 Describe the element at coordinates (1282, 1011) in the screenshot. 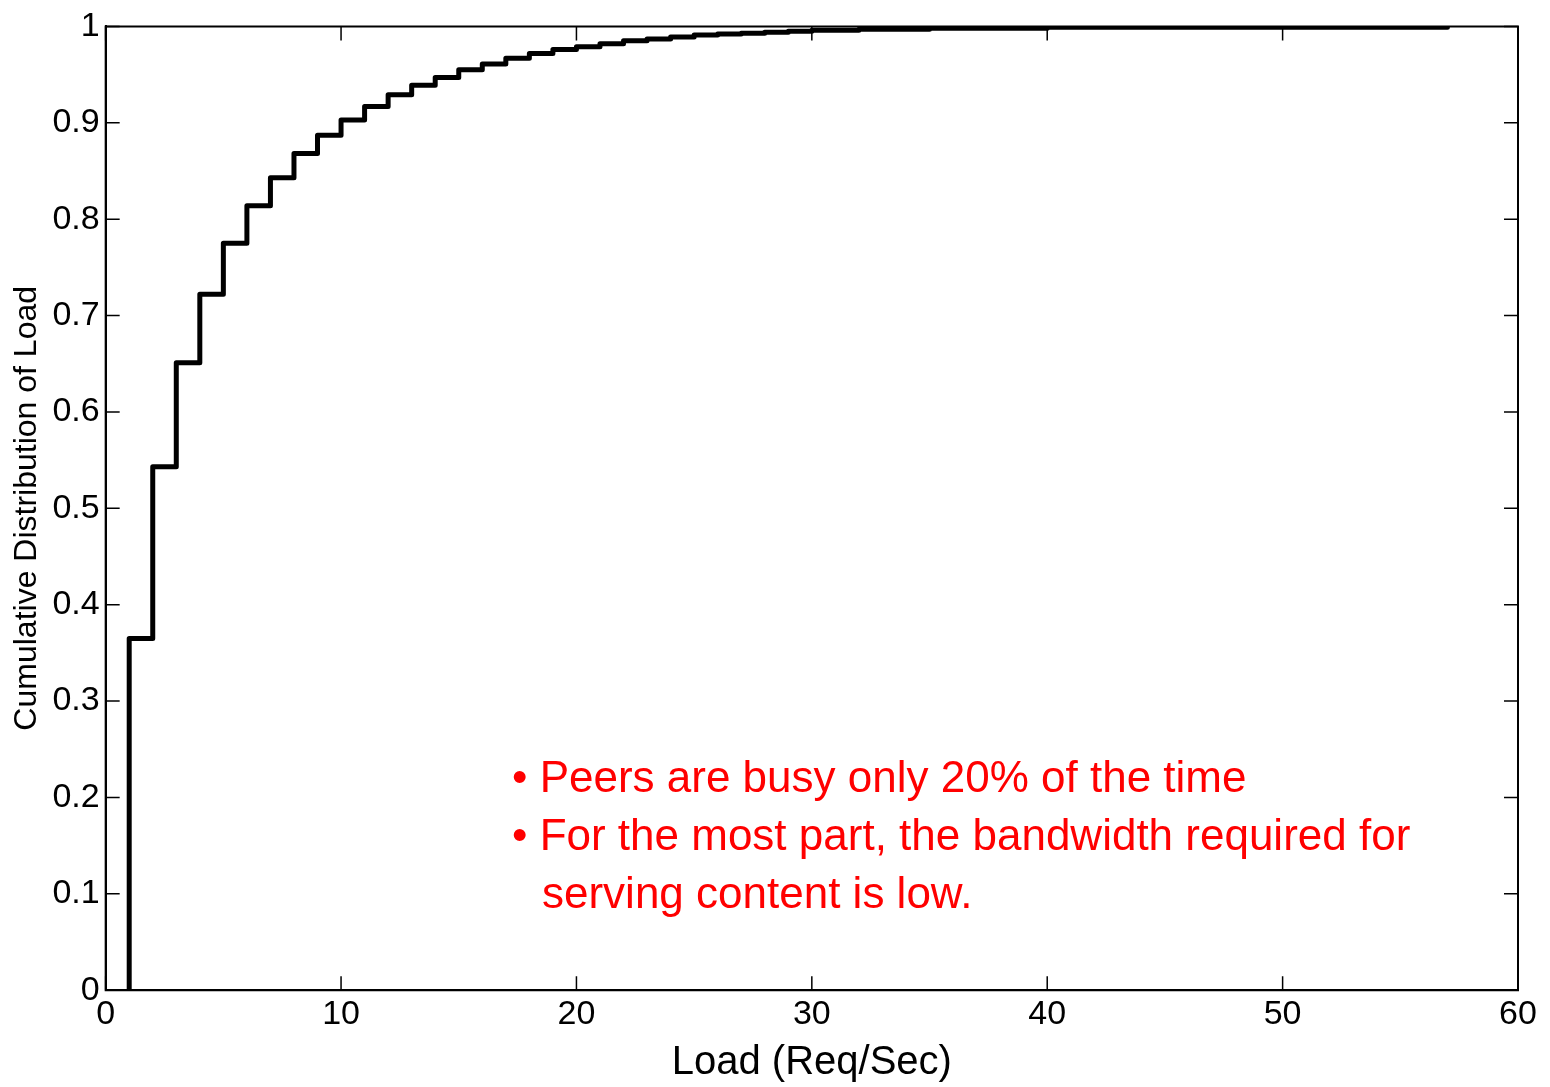

I see `x-tick-label: 50` at that location.